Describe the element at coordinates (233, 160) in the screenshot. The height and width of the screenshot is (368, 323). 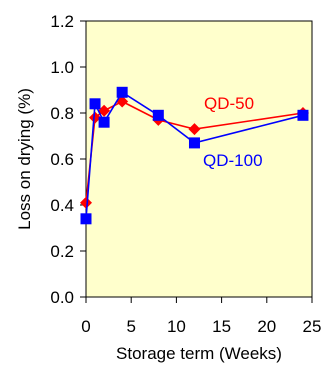
I see `series-label-qd-100: QD-100` at that location.